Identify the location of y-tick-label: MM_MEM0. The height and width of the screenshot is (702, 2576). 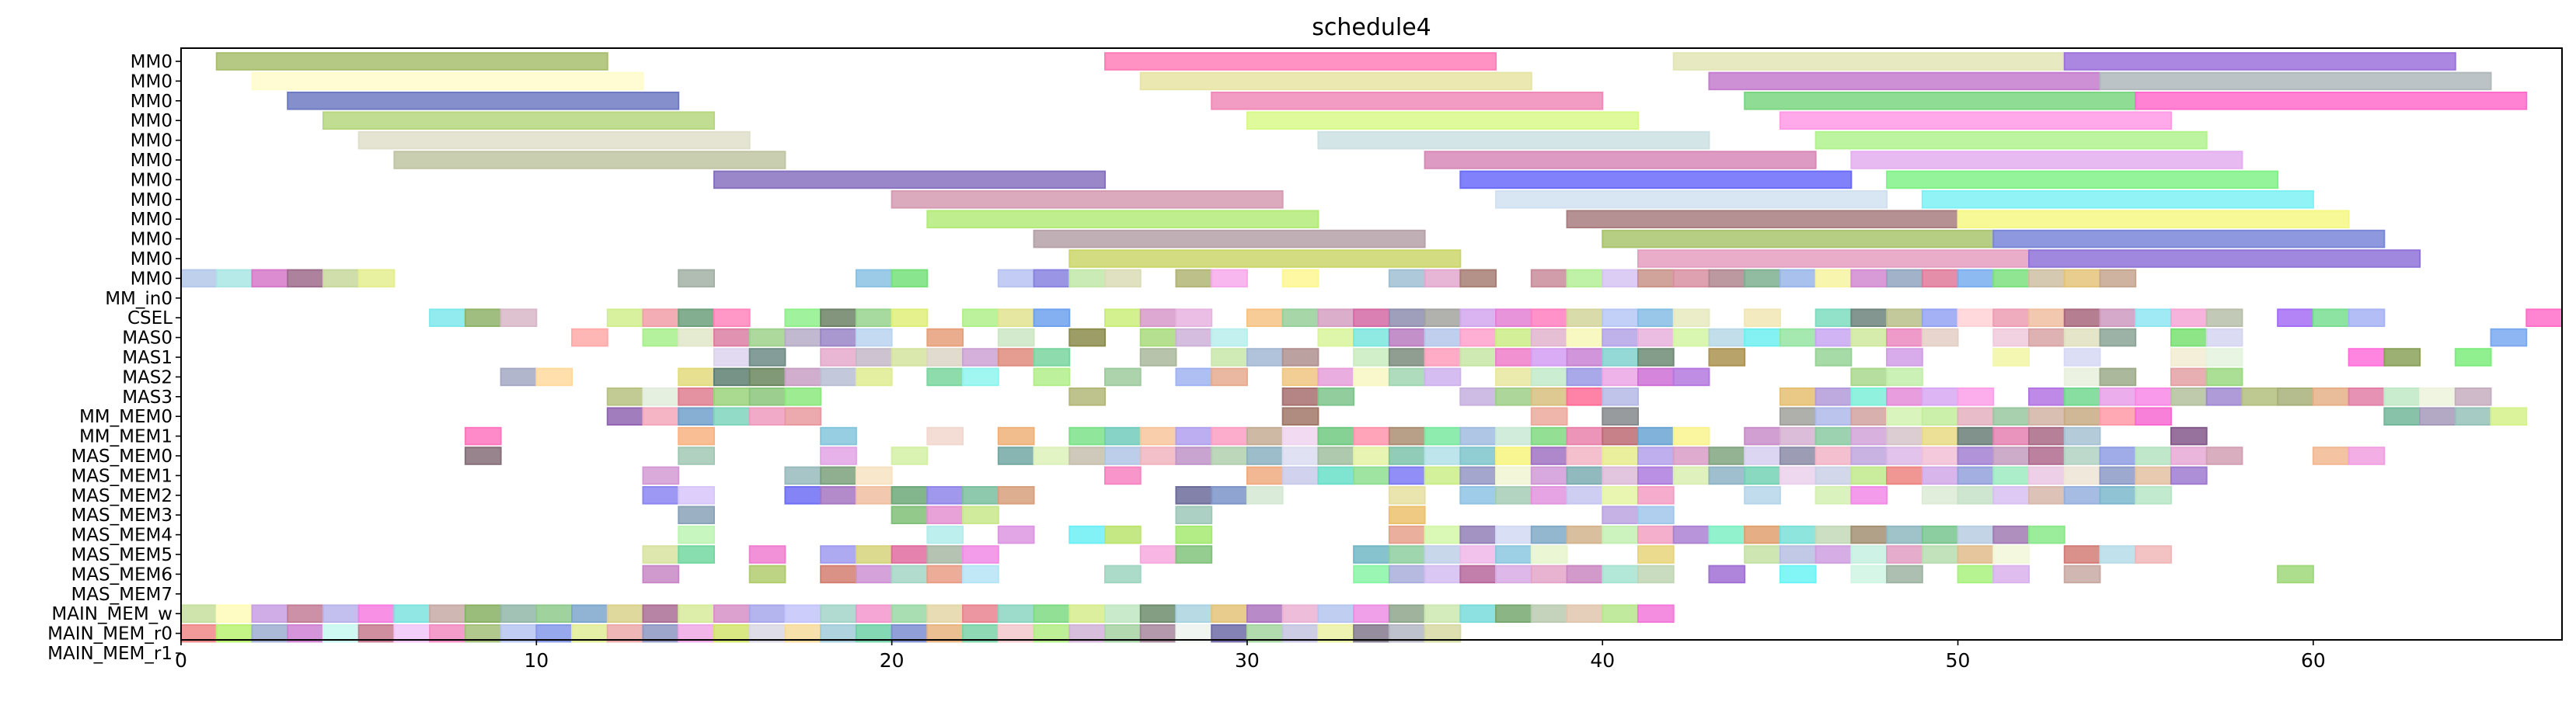
(126, 417).